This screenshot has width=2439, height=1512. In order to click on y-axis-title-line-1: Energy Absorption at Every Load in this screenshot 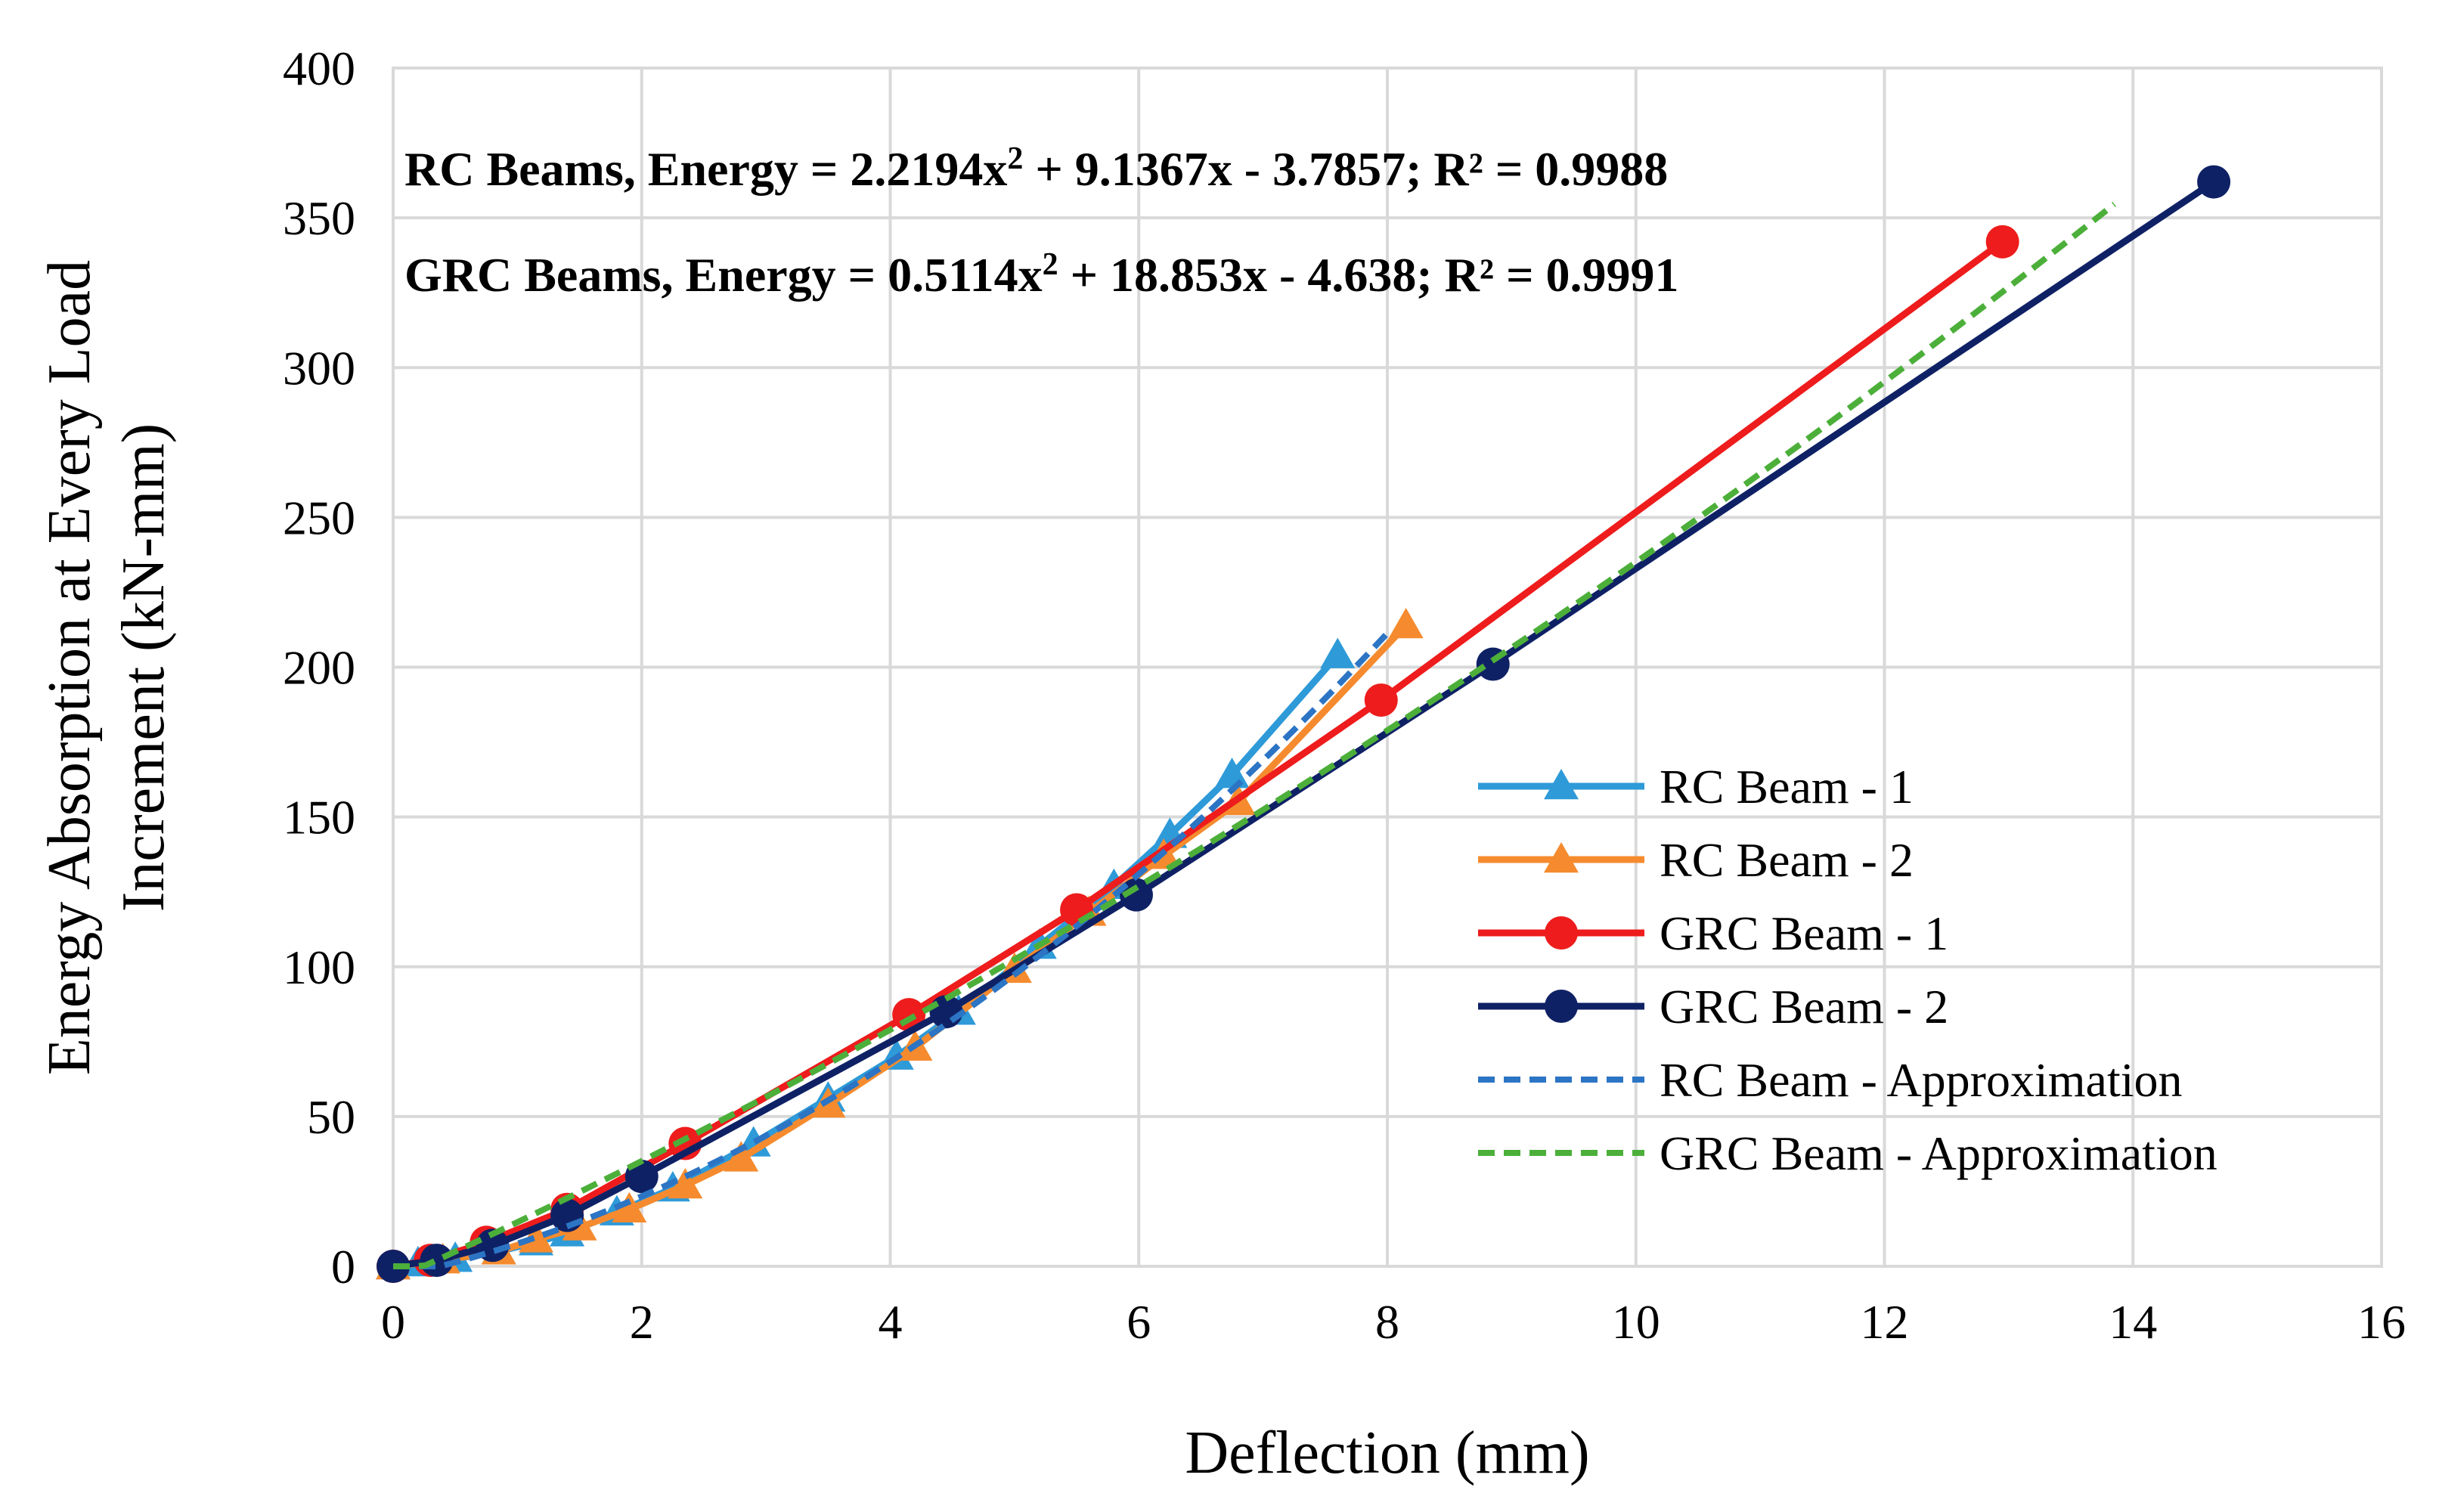, I will do `click(70, 667)`.